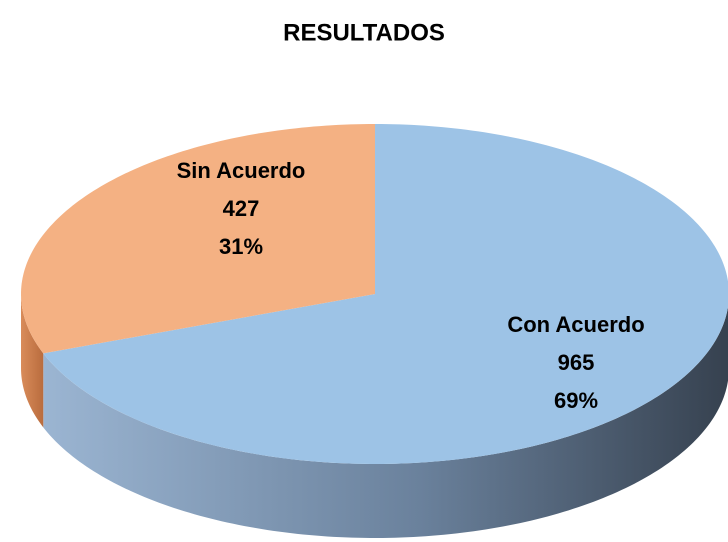 The height and width of the screenshot is (542, 728). I want to click on slice-category-label: Sin Acuerdo, so click(241, 170).